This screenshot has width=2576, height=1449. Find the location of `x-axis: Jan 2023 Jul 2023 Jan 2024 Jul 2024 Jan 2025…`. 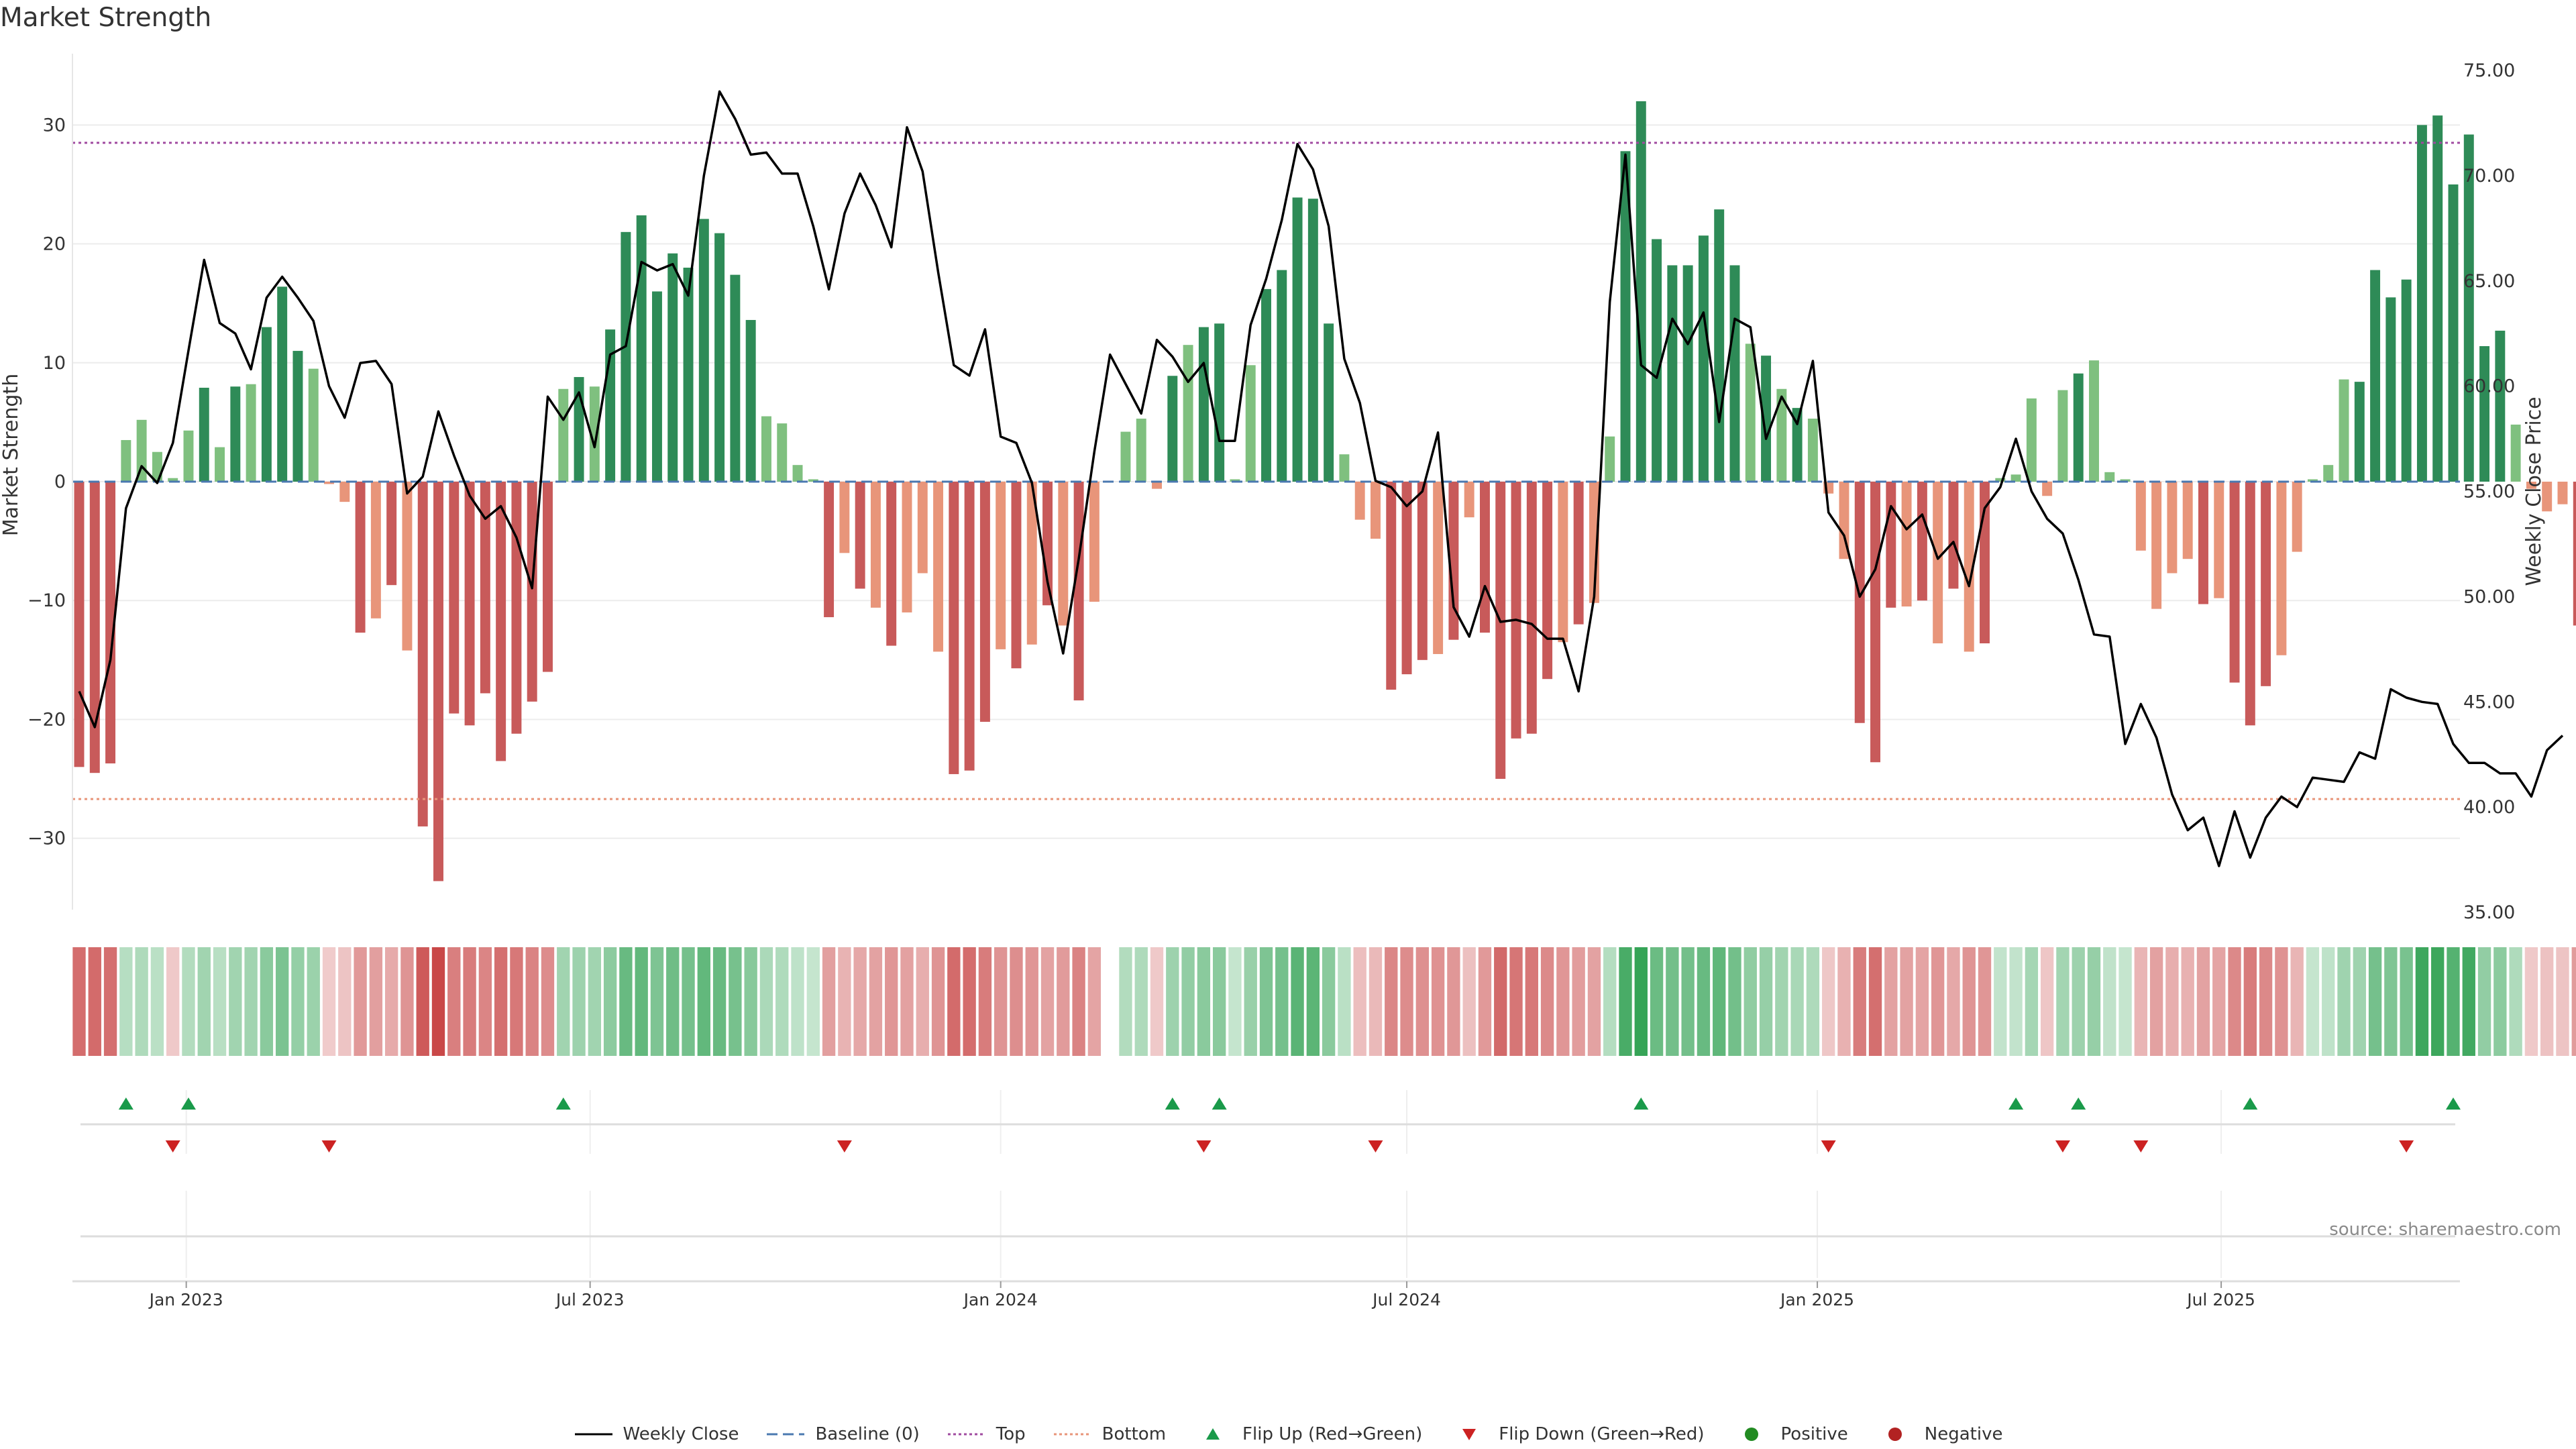

x-axis: Jan 2023 Jul 2023 Jan 2024 Jul 2024 Jan 2025… is located at coordinates (1266, 1294).